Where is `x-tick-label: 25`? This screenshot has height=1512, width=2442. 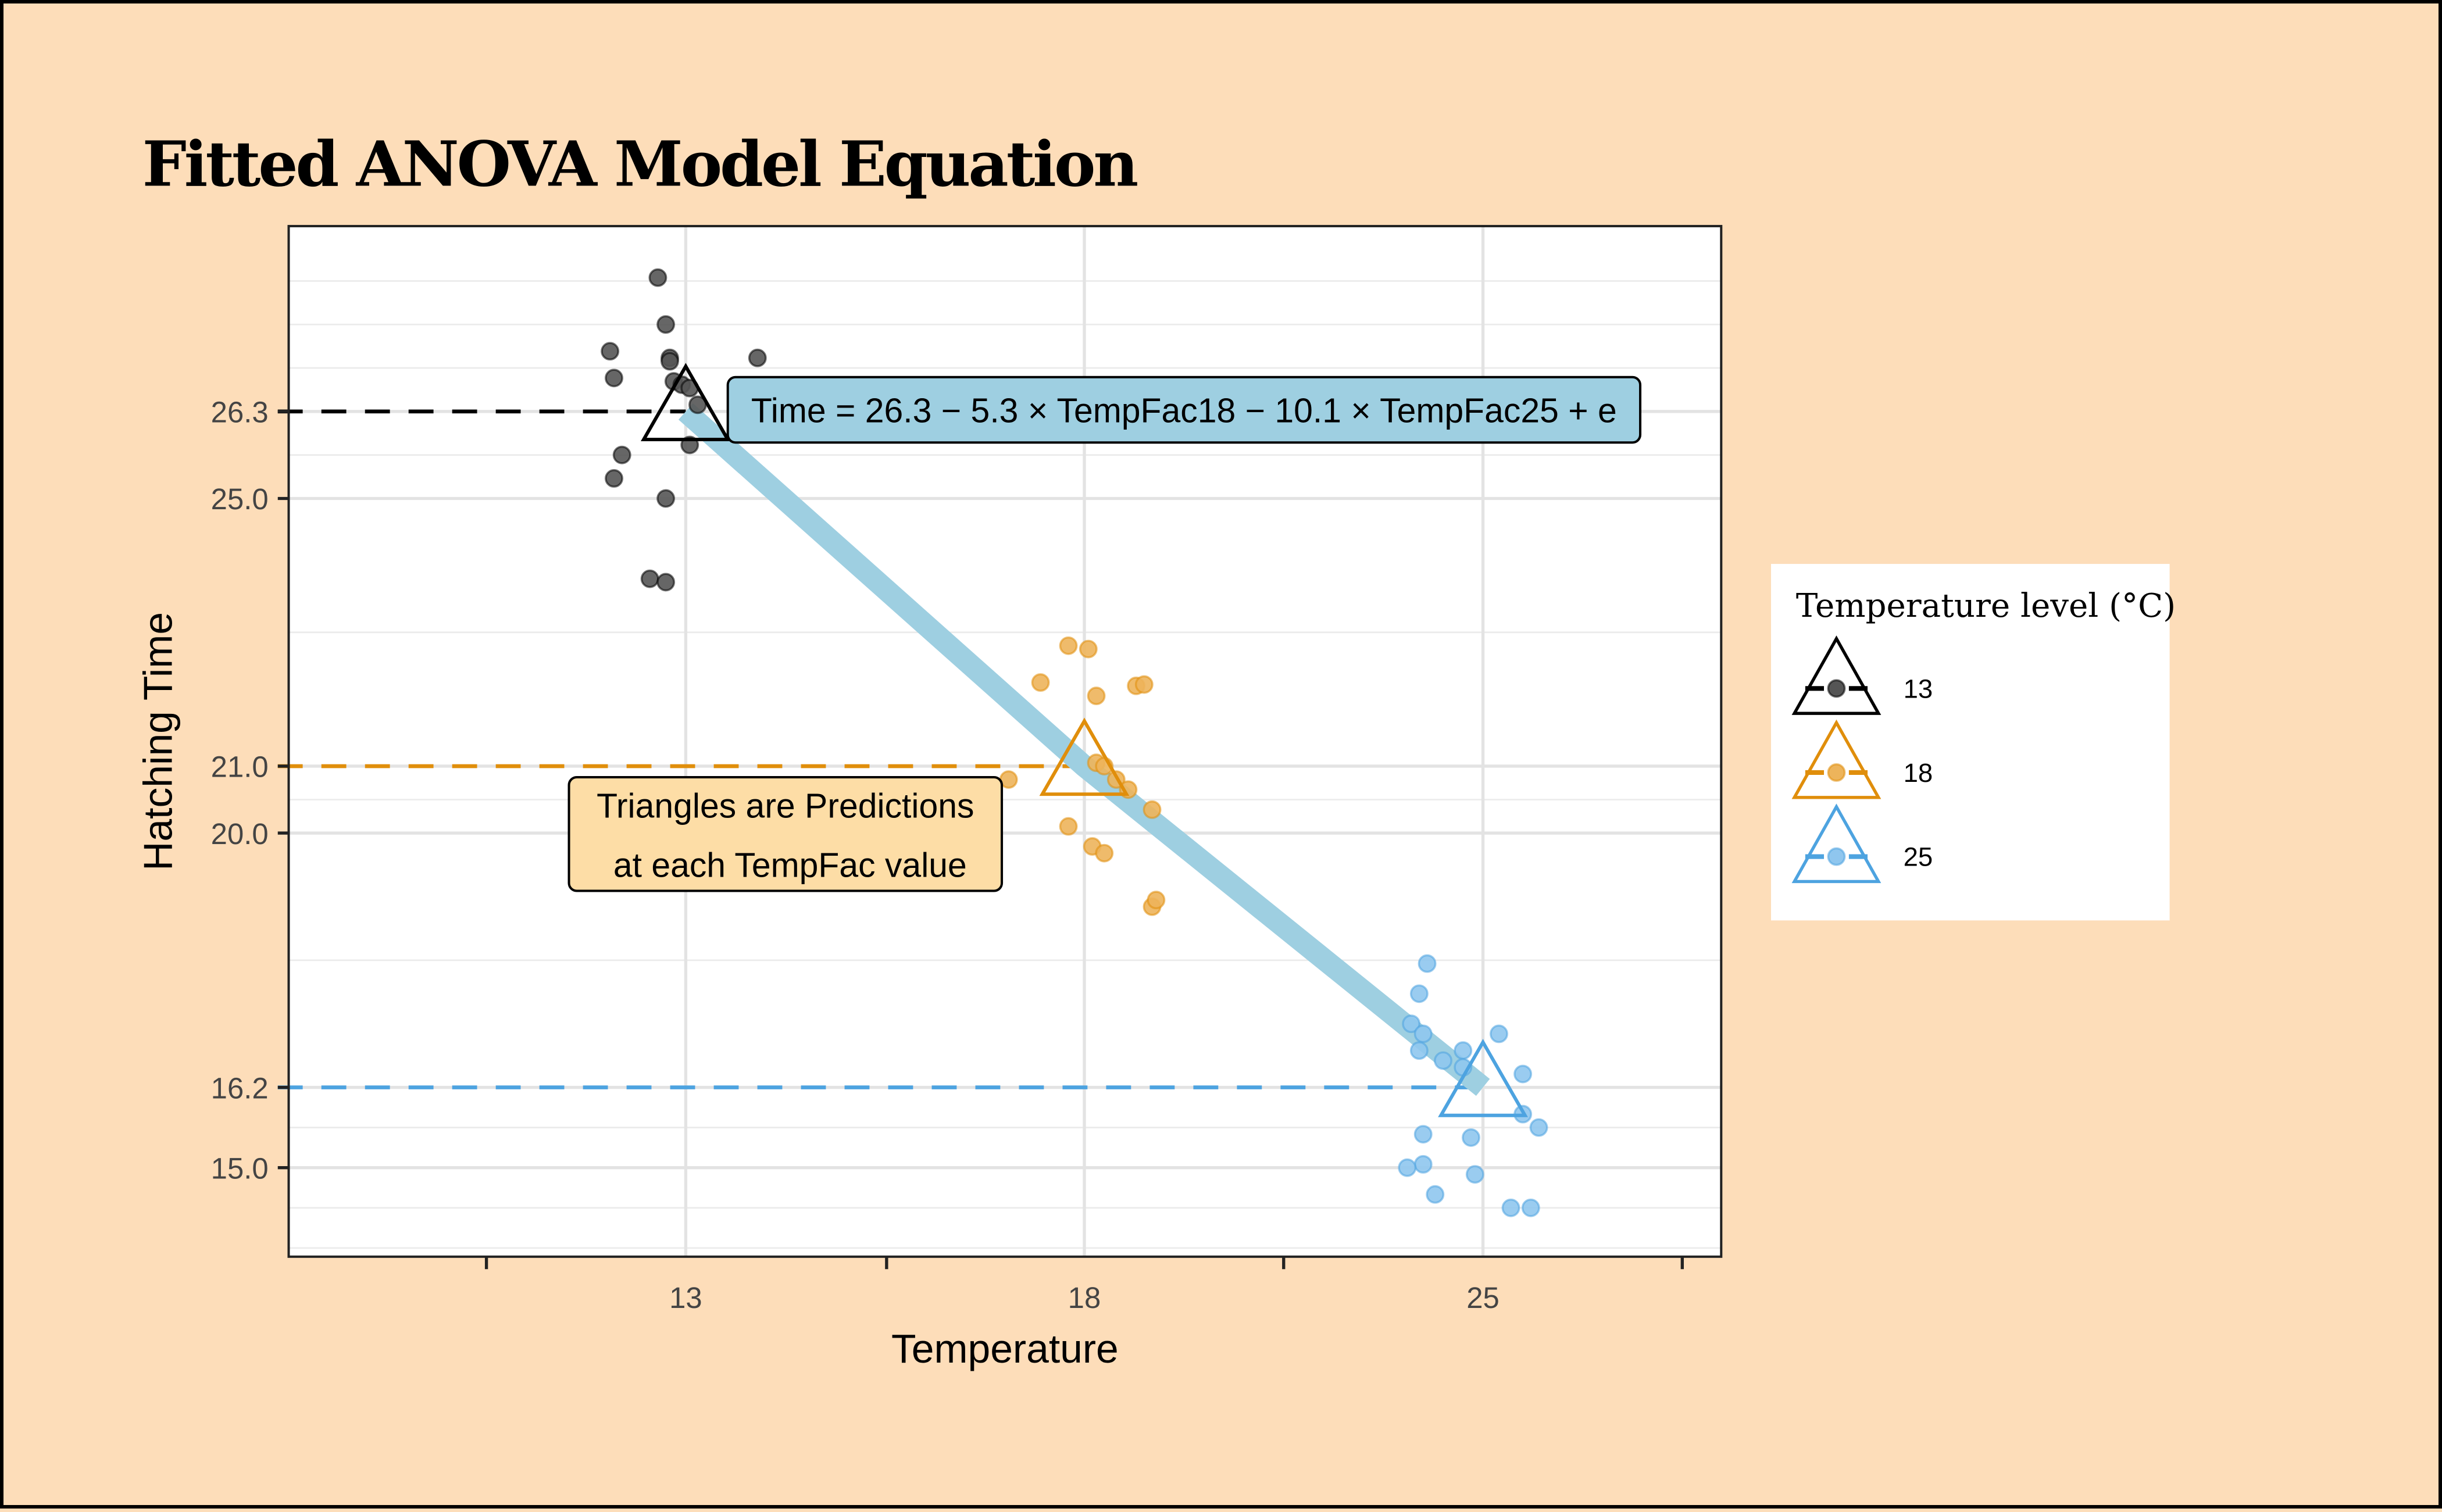
x-tick-label: 25 is located at coordinates (1483, 1298).